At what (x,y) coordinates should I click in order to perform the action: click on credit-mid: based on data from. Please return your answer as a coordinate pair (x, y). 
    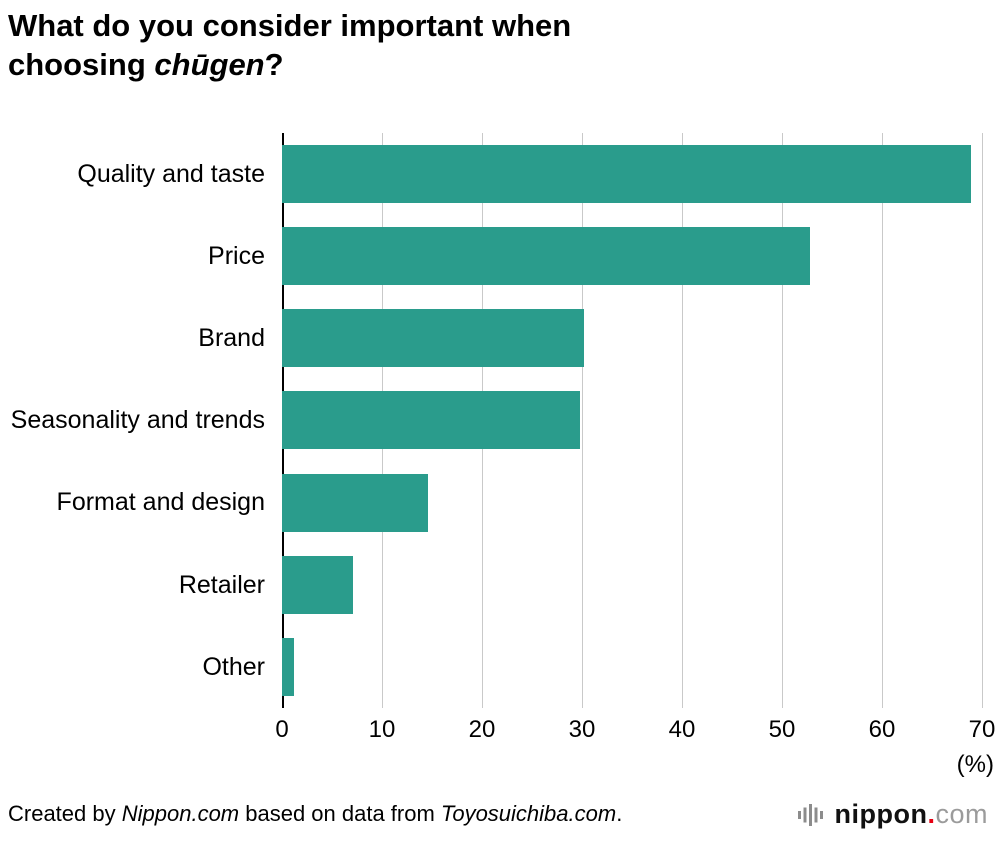
    Looking at the image, I should click on (340, 813).